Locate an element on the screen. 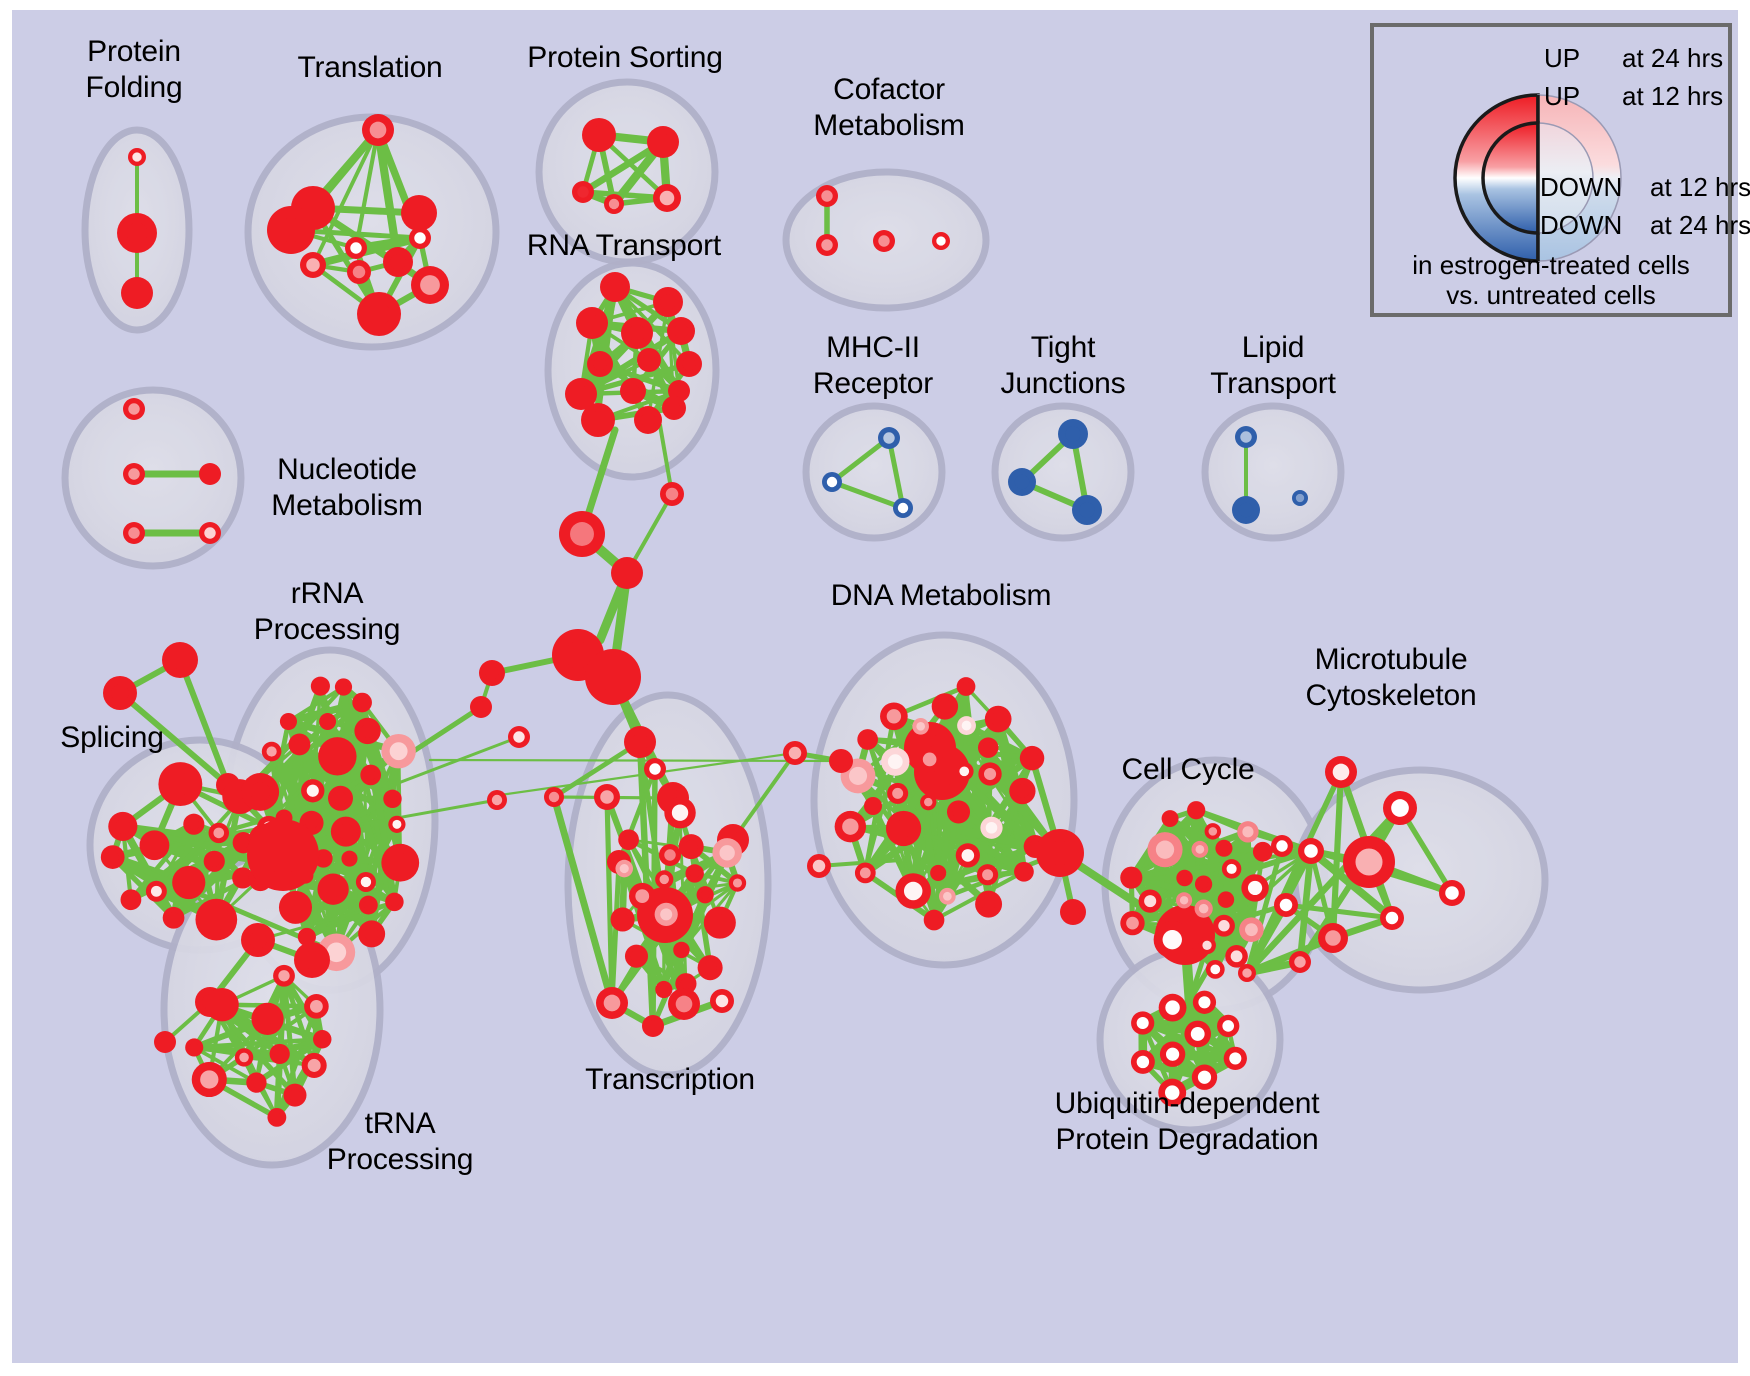 This screenshot has height=1376, width=1750. node-connector is located at coordinates (497, 800).